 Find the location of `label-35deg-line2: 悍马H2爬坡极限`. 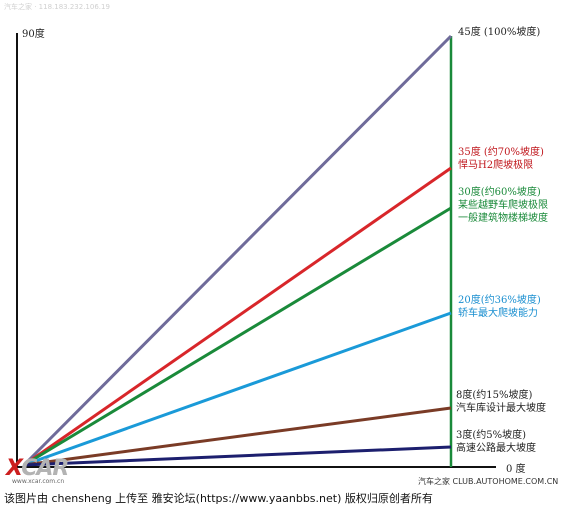

label-35deg-line2: 悍马H2爬坡极限 is located at coordinates (495, 164).